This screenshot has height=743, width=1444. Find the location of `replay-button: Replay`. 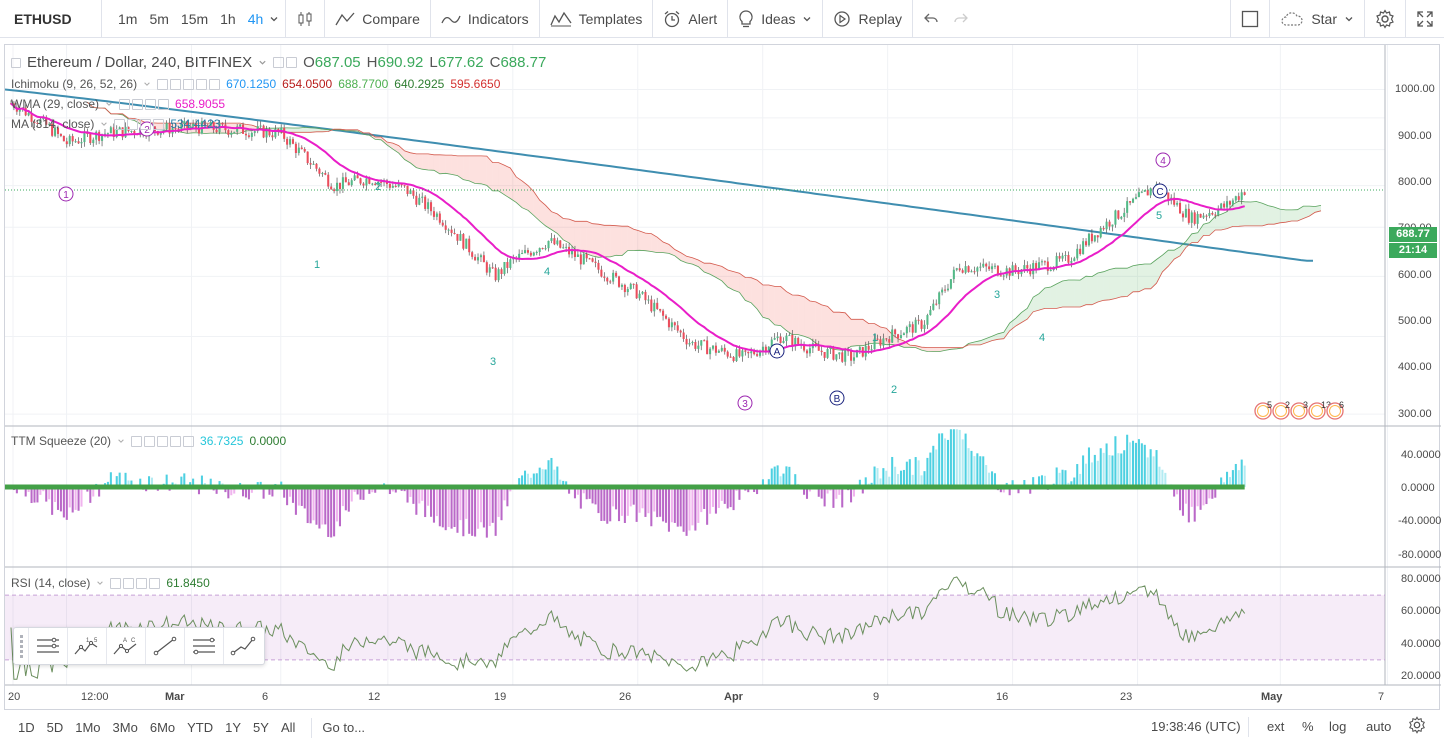

replay-button: Replay is located at coordinates (868, 19).